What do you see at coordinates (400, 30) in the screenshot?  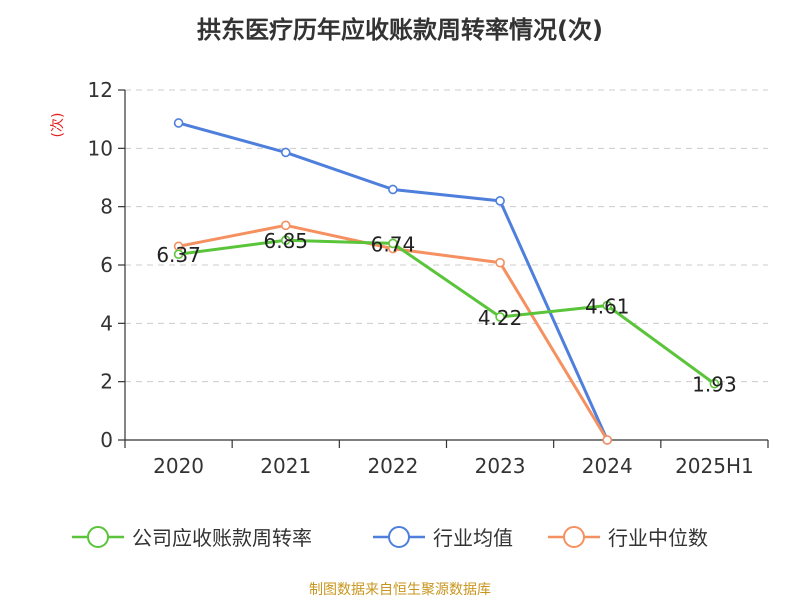 I see `chart-title: 拱东医疗历年应收账款周转率情况(次)` at bounding box center [400, 30].